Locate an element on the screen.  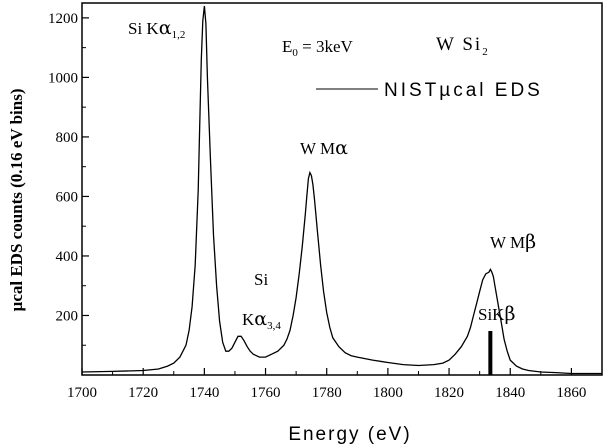
legend-label: NISTµcal EDS is located at coordinates (463, 90).